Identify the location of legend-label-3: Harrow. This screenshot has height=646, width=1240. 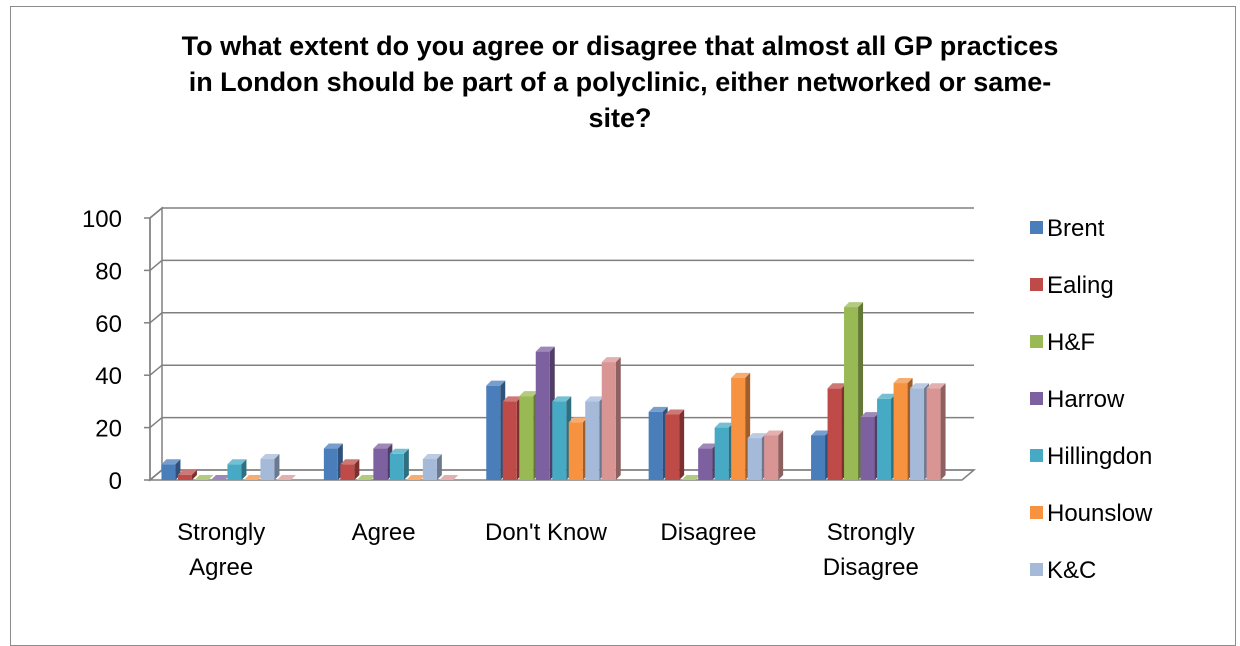
(1086, 399).